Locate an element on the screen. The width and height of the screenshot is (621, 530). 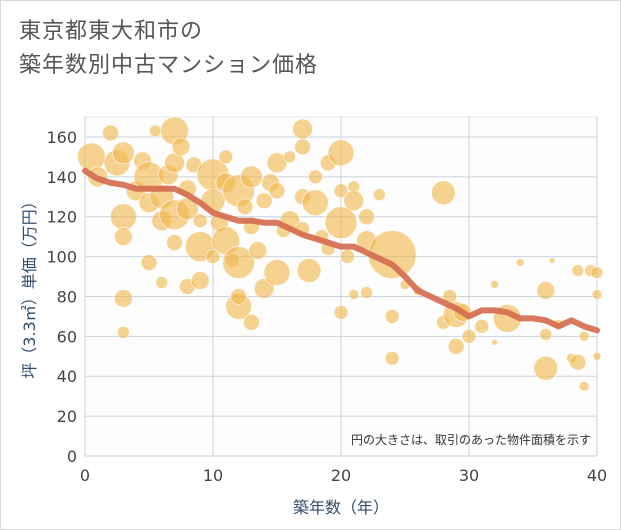
size-legend-note: 円の大きさは、取引のあった物件面積を示す is located at coordinates (471, 439).